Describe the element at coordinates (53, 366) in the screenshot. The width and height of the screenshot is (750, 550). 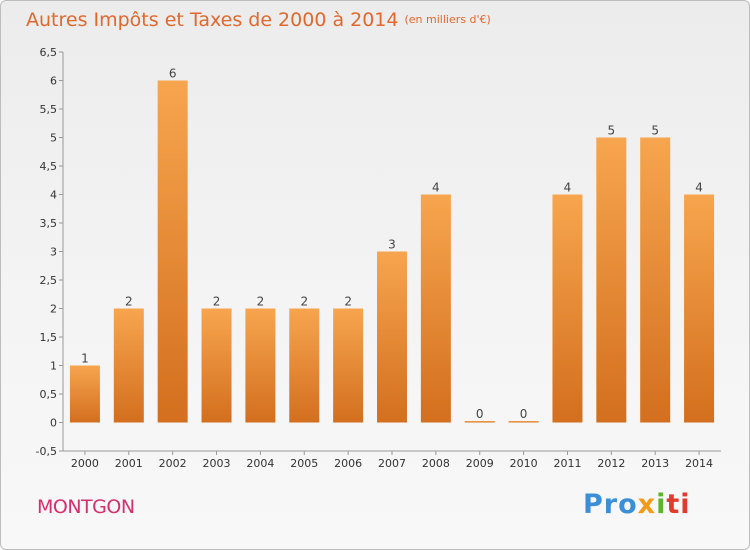
I see `y-tick-label: 1` at that location.